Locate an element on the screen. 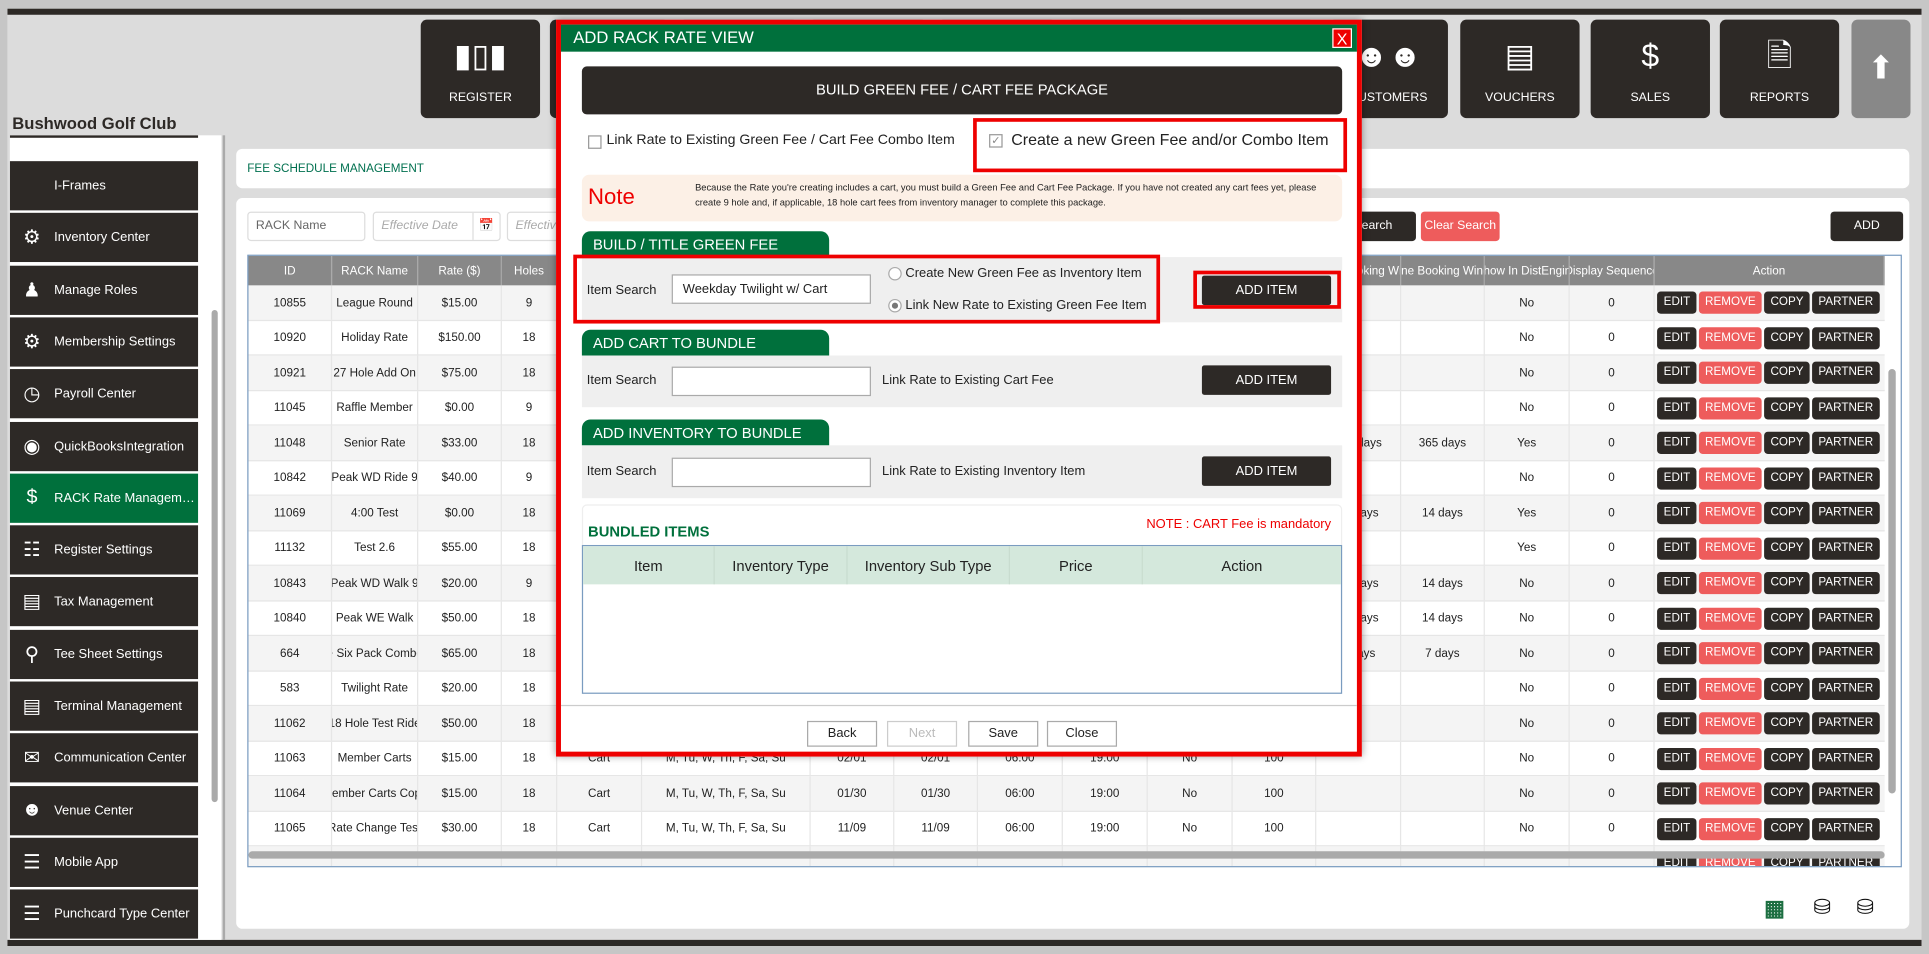  radio-create-new-green-fee is located at coordinates (895, 273).